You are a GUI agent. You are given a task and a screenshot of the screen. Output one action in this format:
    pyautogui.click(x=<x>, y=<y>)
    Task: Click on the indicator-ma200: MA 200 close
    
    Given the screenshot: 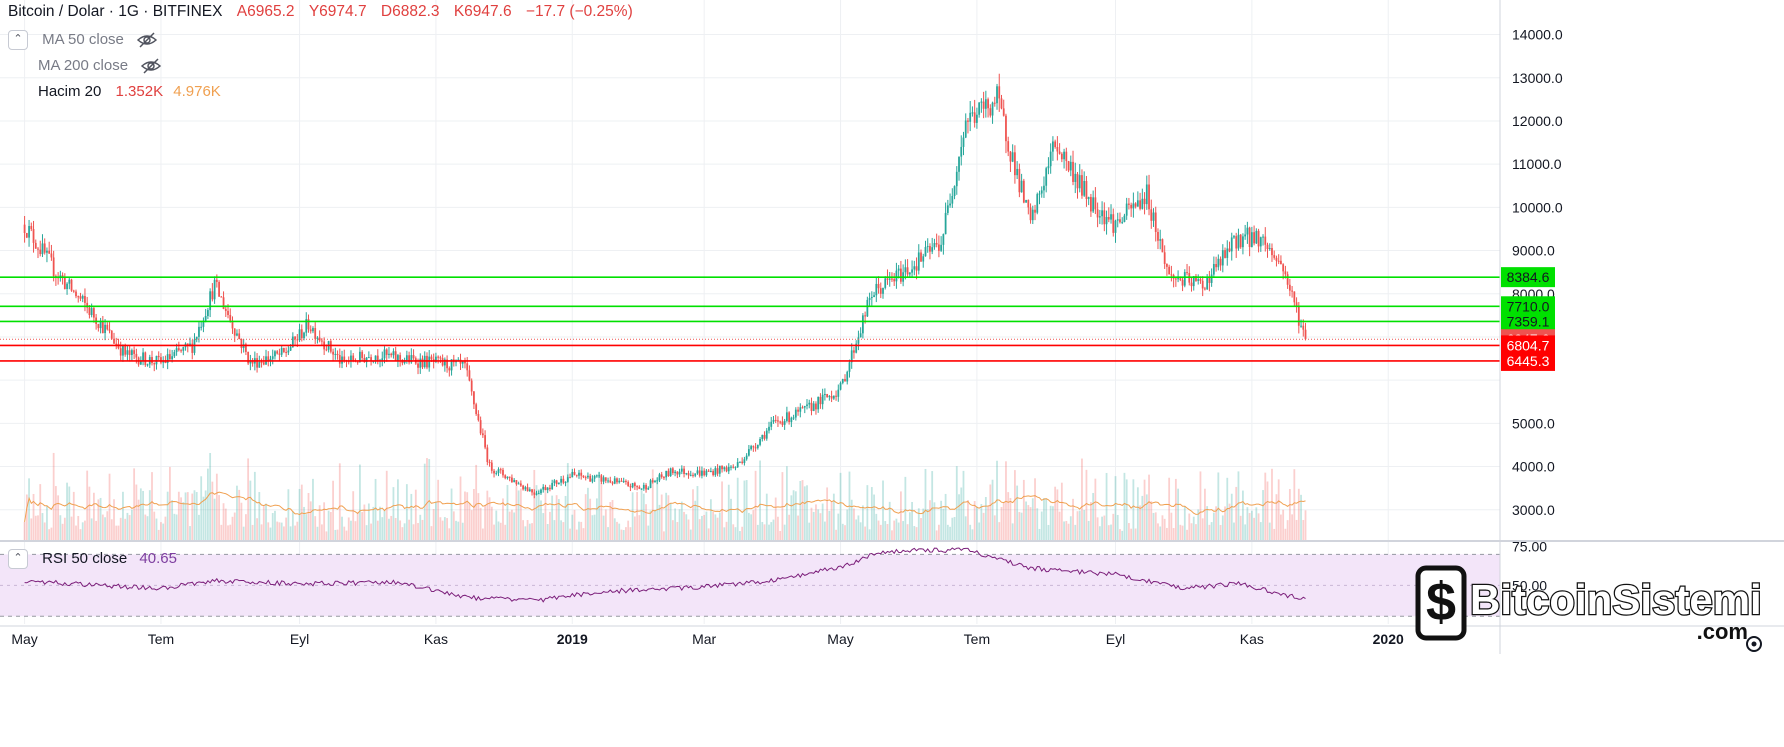 What is the action you would take?
    pyautogui.click(x=100, y=66)
    